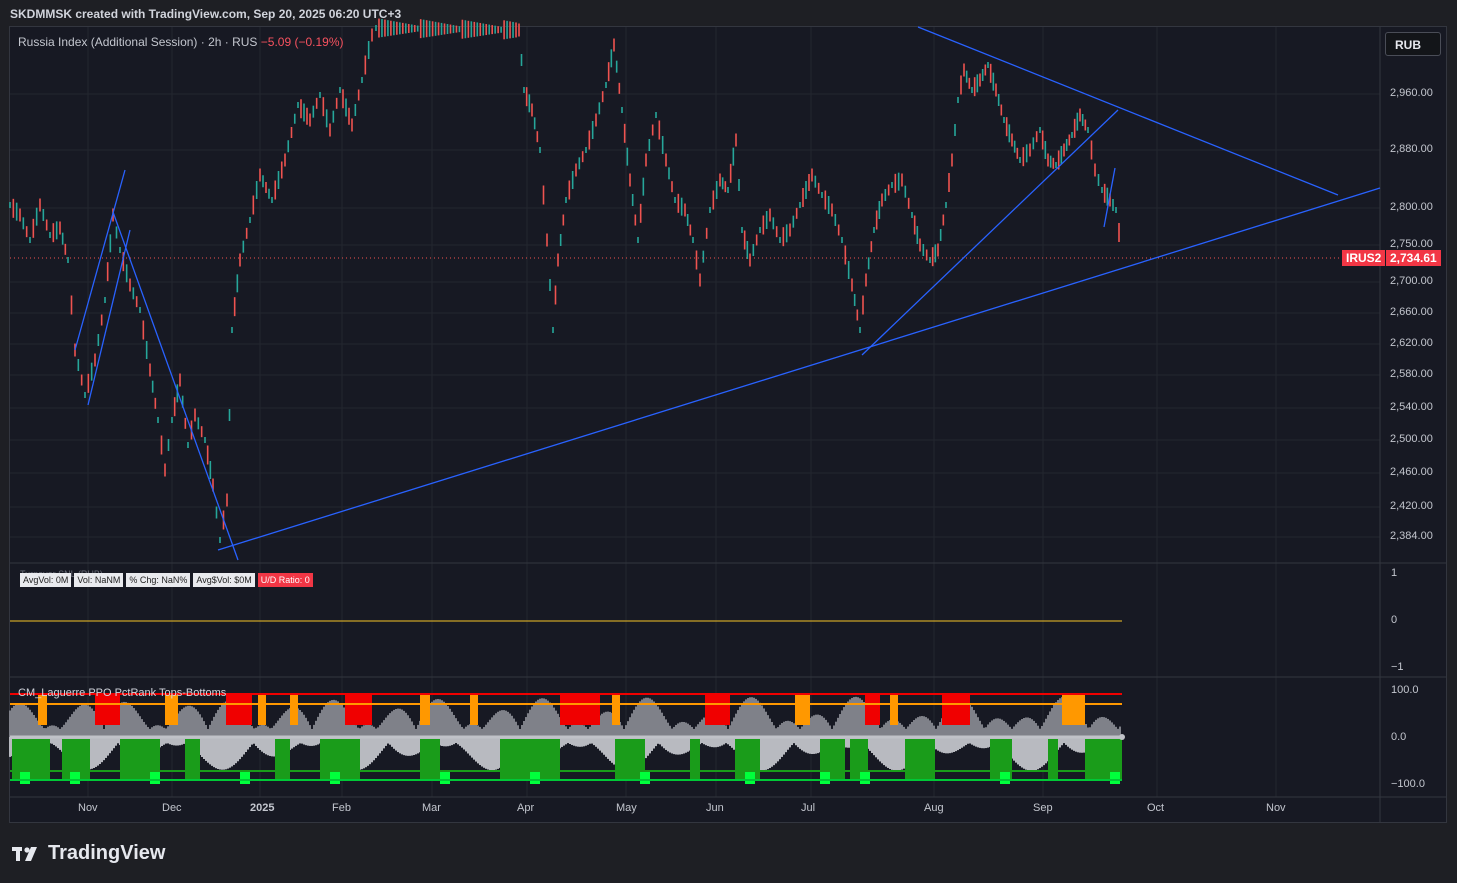  What do you see at coordinates (1364, 258) in the screenshot?
I see `last-price-symbol: IRUS2` at bounding box center [1364, 258].